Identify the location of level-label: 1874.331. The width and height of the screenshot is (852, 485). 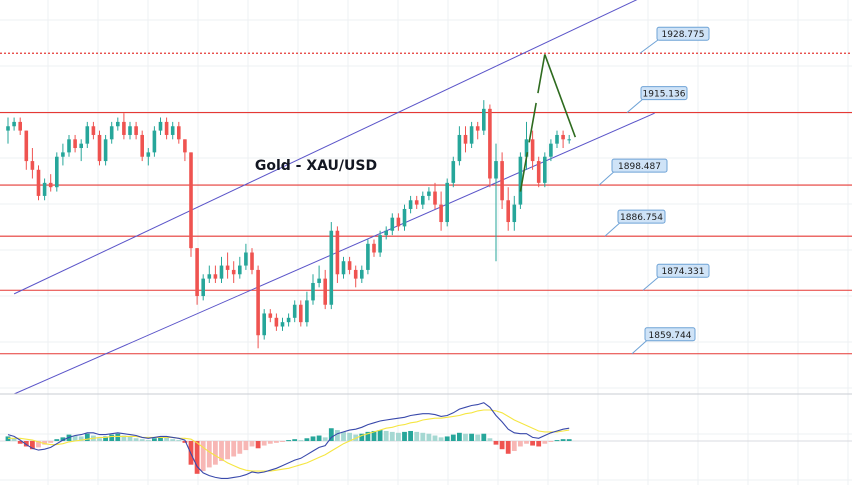
(676, 277).